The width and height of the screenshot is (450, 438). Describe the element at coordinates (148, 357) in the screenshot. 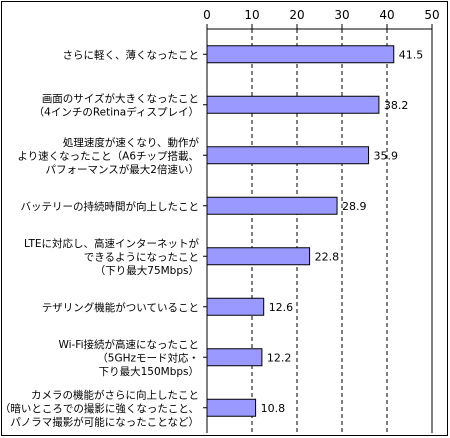

I see `category-label: （5GHzモード対応・` at that location.